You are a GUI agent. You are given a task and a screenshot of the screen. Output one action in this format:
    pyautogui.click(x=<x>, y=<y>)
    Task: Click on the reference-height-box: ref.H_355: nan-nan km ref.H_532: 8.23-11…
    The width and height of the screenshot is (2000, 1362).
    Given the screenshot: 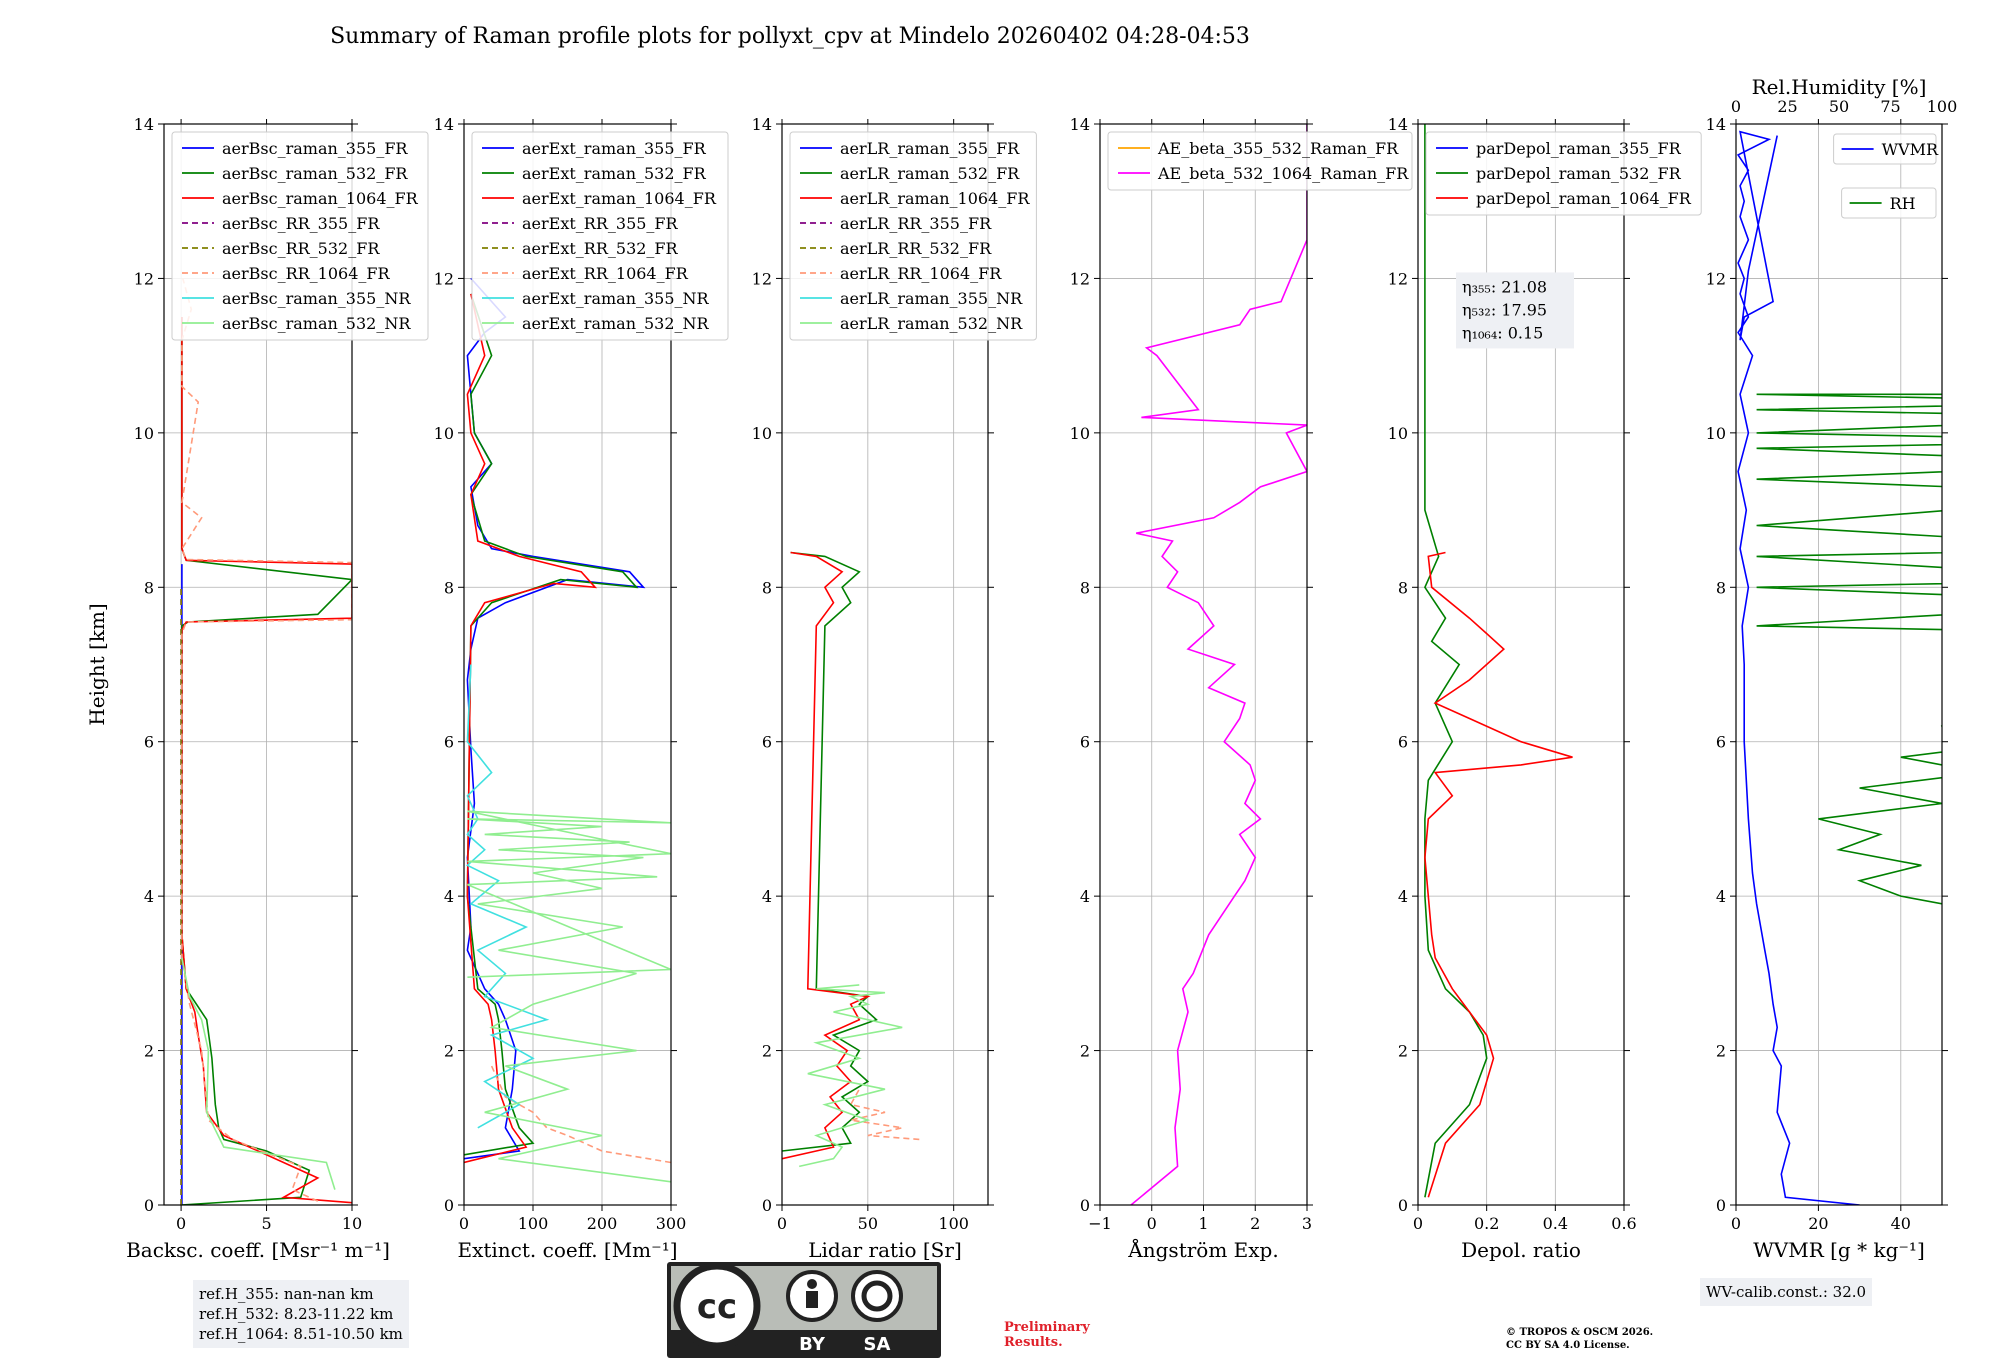 What is the action you would take?
    pyautogui.click(x=301, y=1314)
    